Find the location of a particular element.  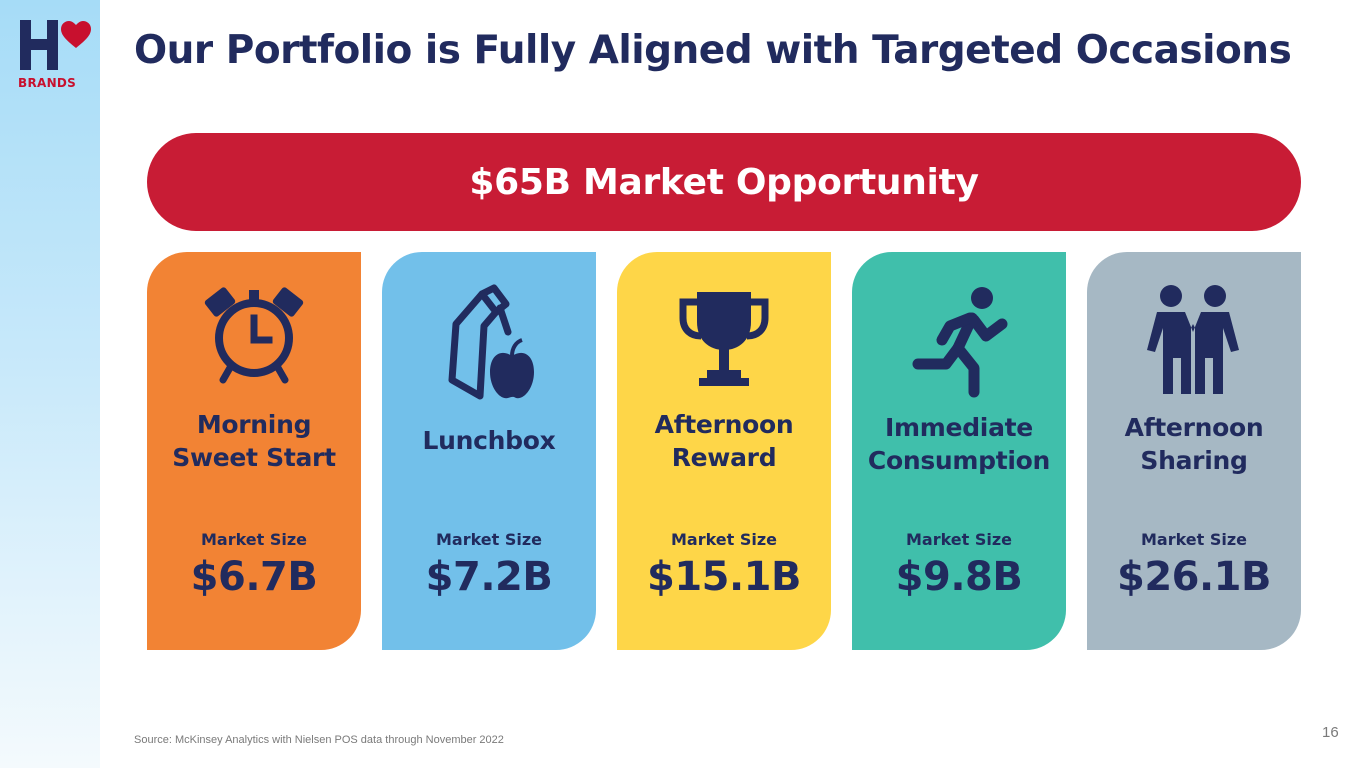

page-number: 16 is located at coordinates (1330, 732).